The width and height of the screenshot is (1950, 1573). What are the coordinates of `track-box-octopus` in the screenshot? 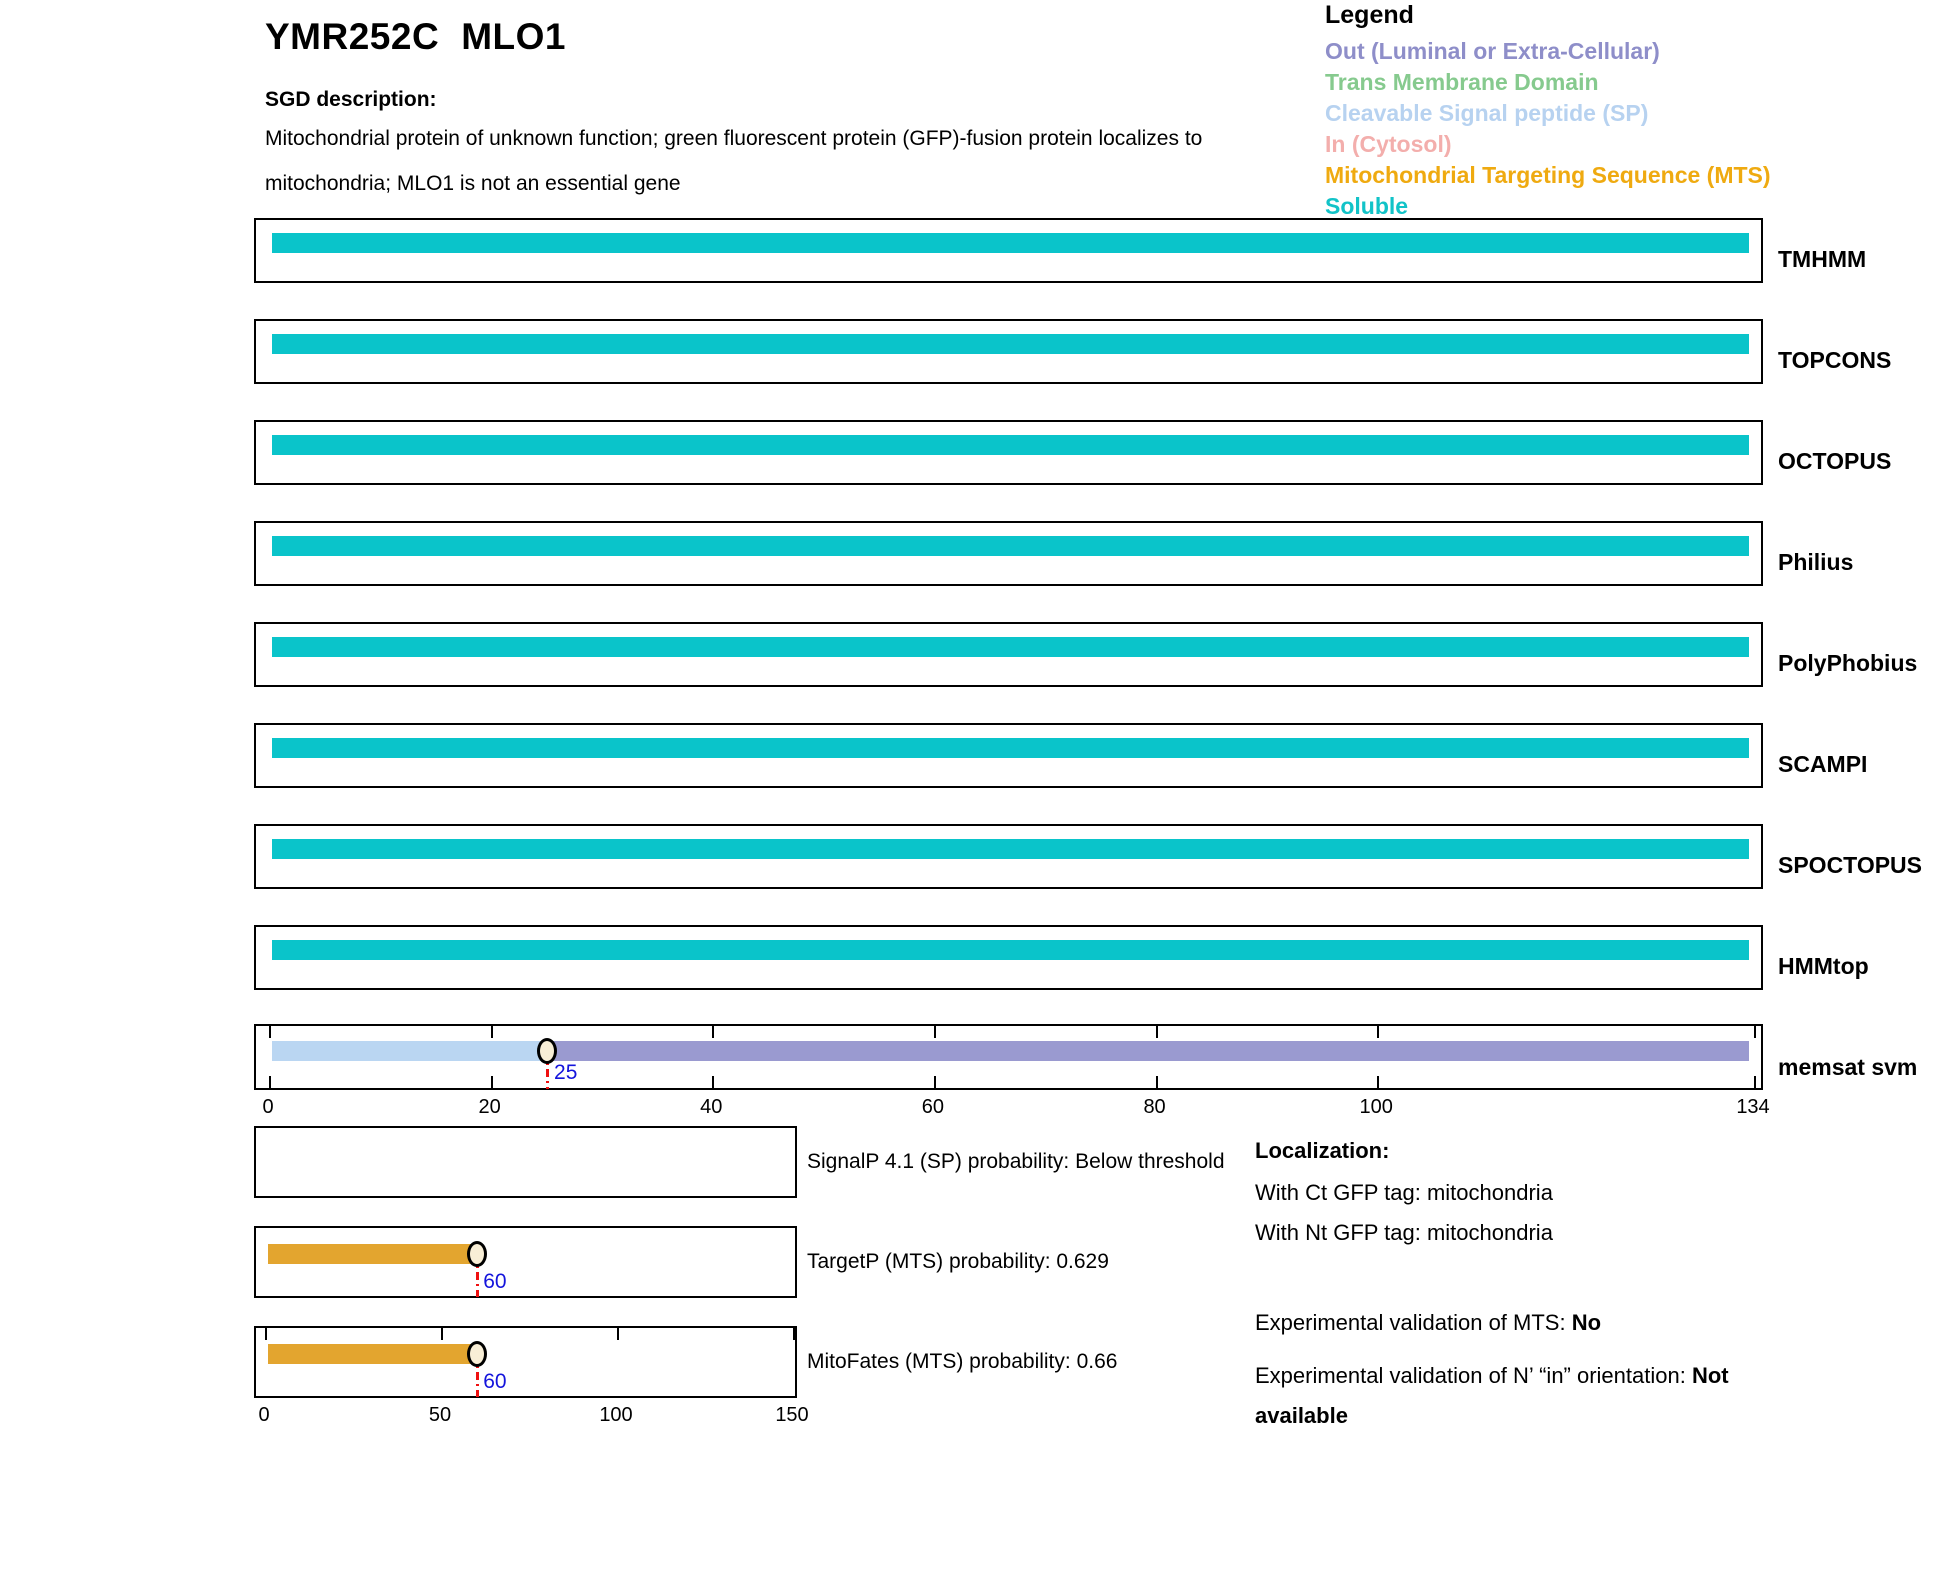 It's located at (1008, 452).